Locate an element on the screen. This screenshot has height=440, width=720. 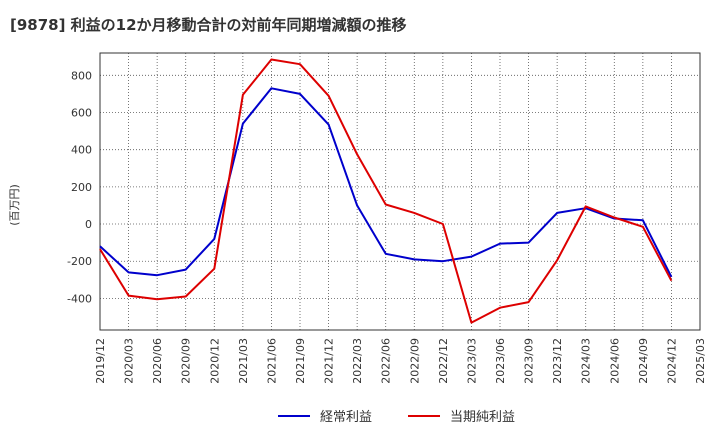
legend: 経常利益 当期純利益 is located at coordinates (396, 417).